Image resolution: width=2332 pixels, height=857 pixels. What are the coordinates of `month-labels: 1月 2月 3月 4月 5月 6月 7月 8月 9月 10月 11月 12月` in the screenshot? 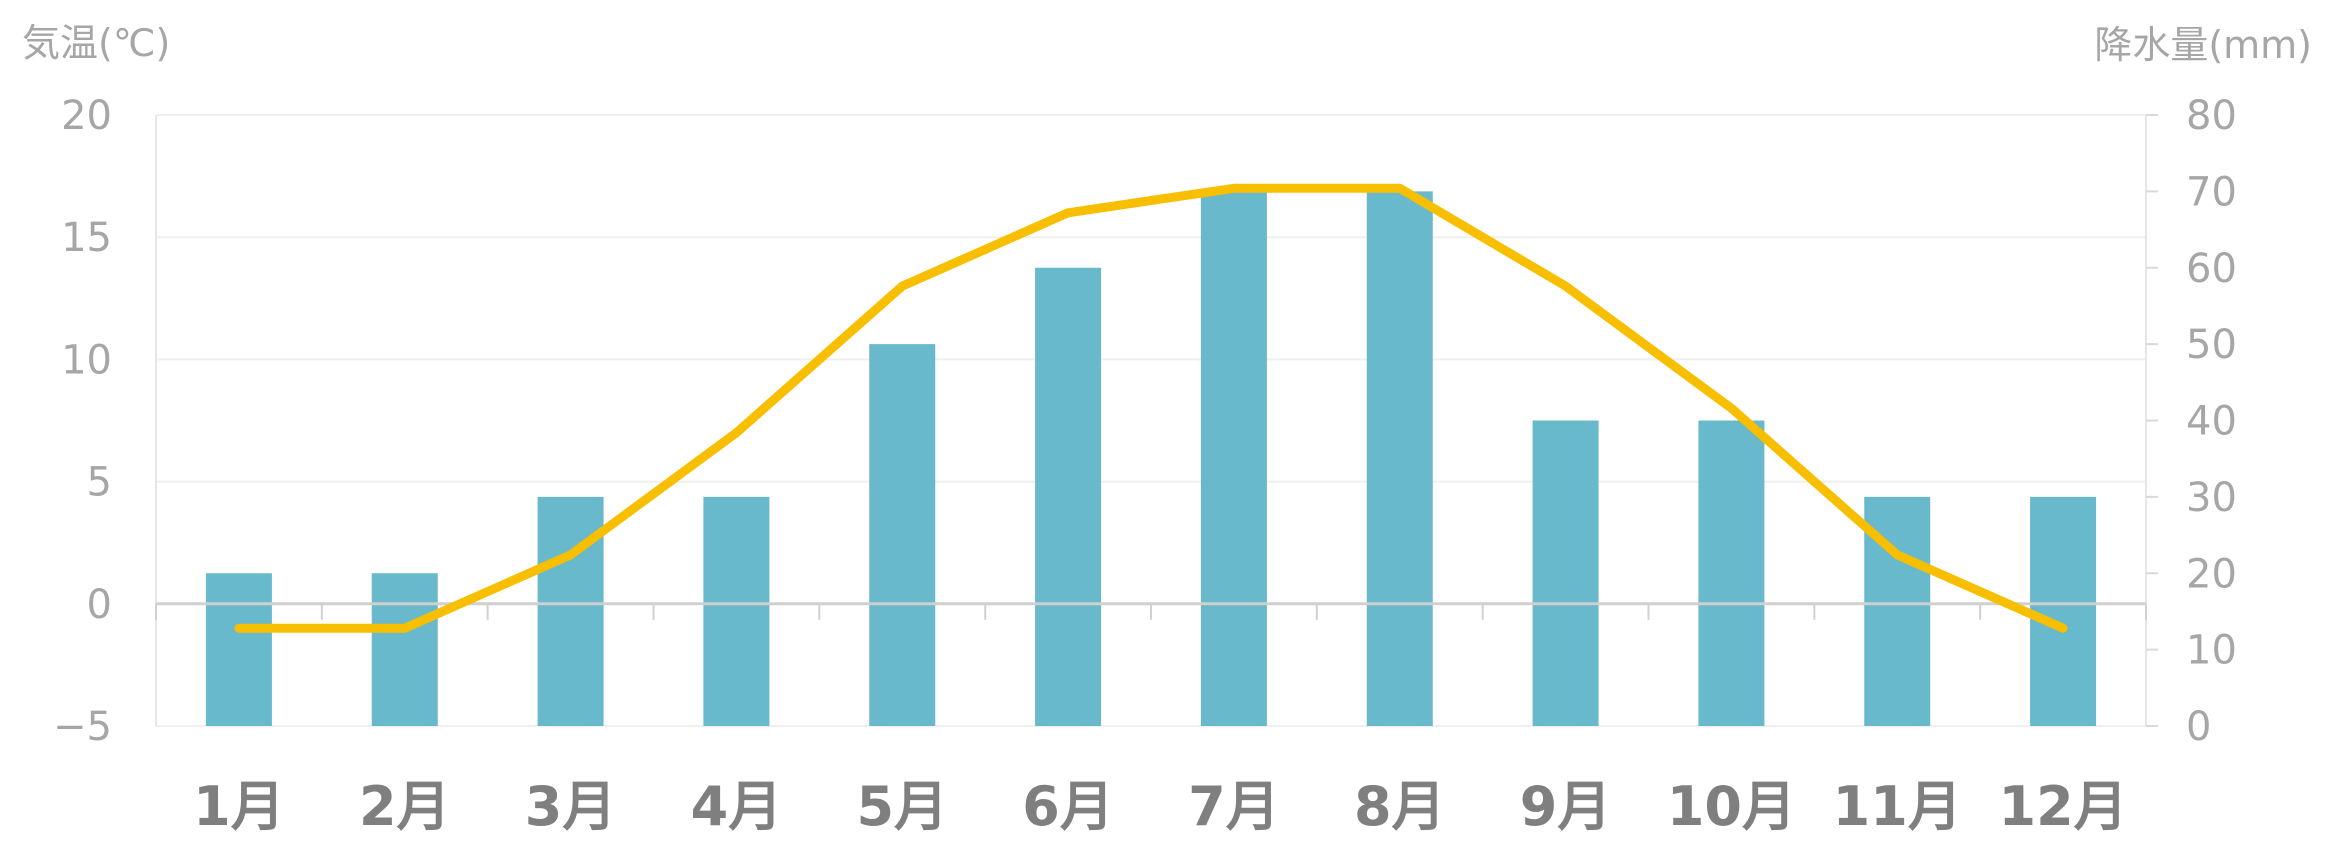 It's located at (1160, 806).